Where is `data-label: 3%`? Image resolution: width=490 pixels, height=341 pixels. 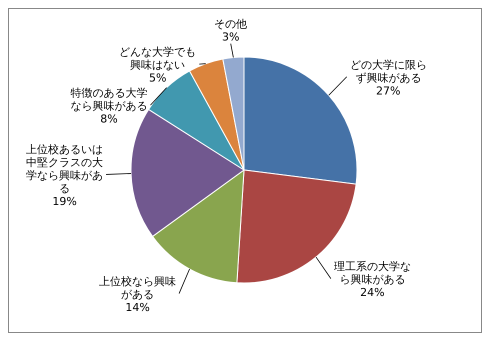
data-label: 3% is located at coordinates (231, 37).